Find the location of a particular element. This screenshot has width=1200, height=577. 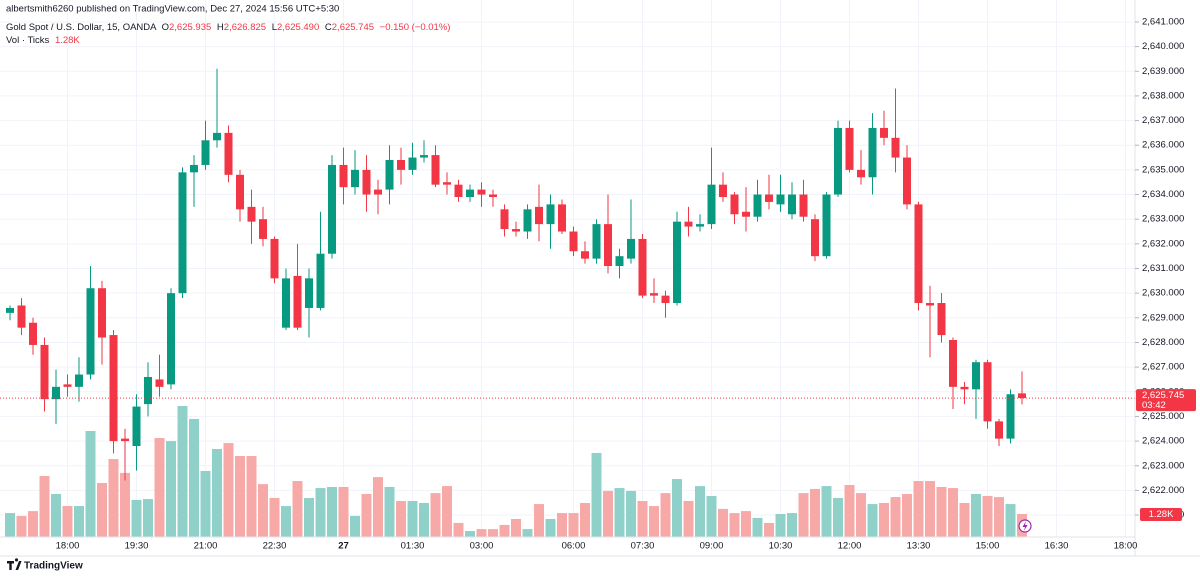

x-tick-label: 22:30 is located at coordinates (275, 546).